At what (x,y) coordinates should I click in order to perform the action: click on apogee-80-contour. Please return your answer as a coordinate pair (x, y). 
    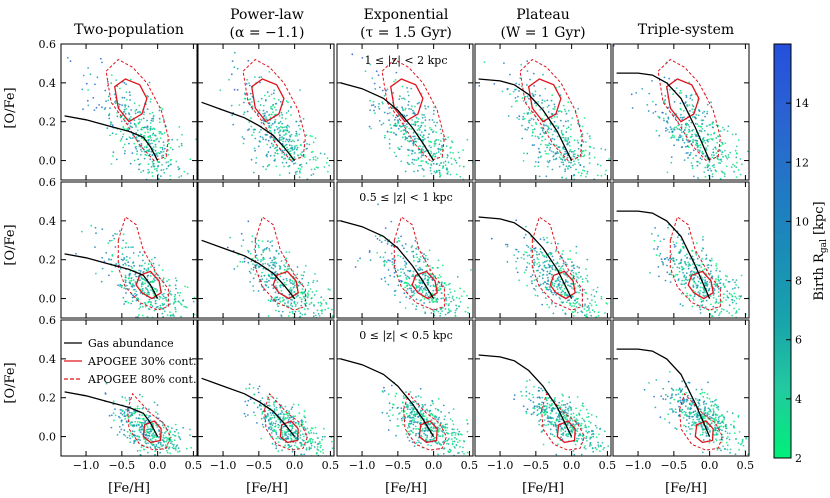
    Looking at the image, I should click on (149, 421).